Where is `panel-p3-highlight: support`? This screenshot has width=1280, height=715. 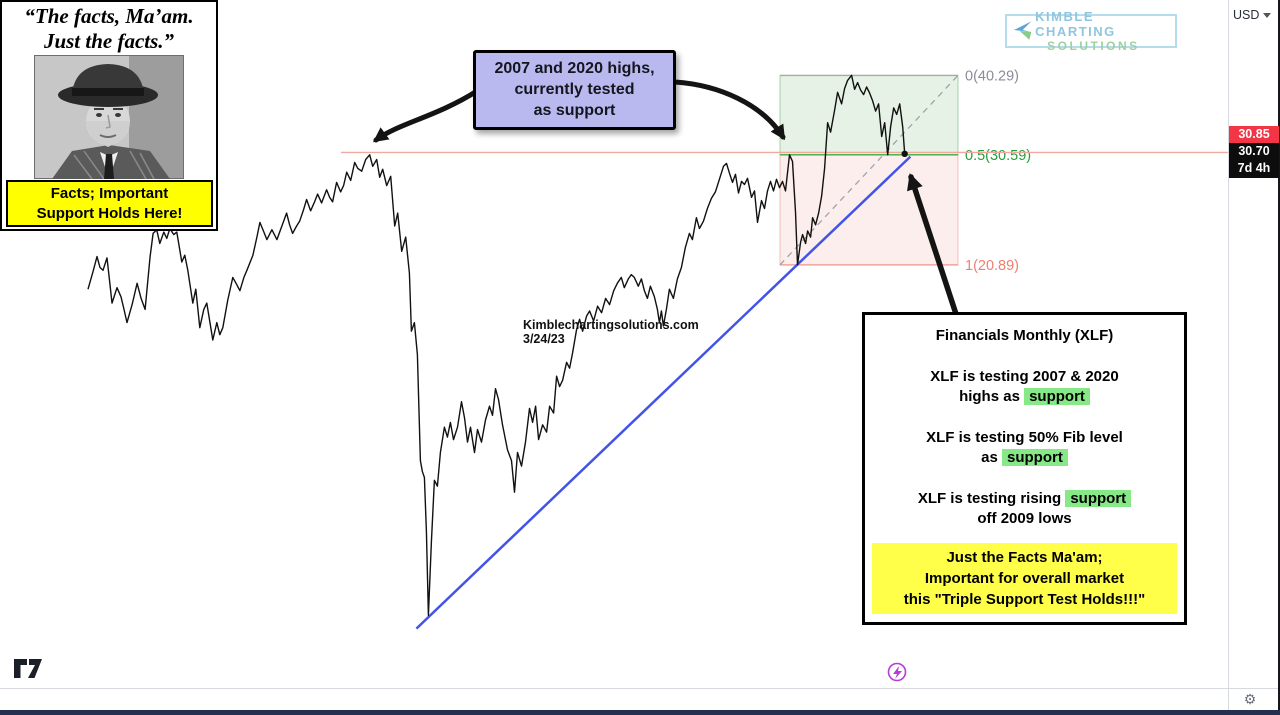 panel-p3-highlight: support is located at coordinates (1098, 498).